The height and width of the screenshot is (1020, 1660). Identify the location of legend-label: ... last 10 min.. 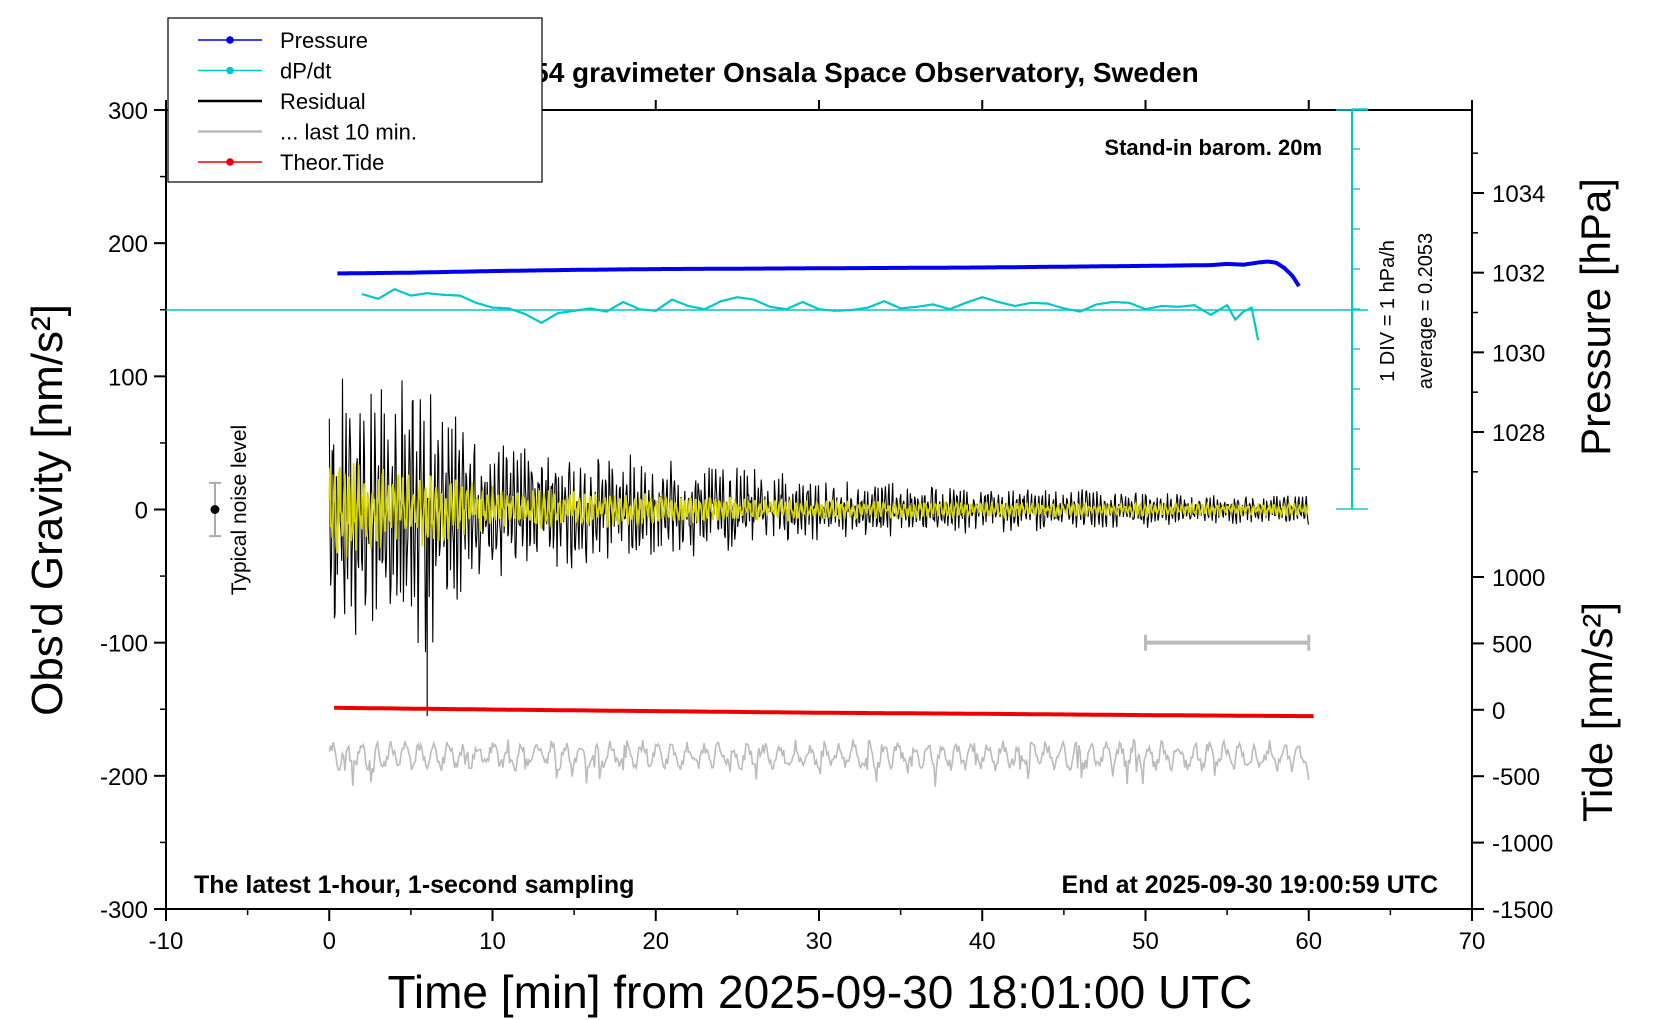
(348, 132).